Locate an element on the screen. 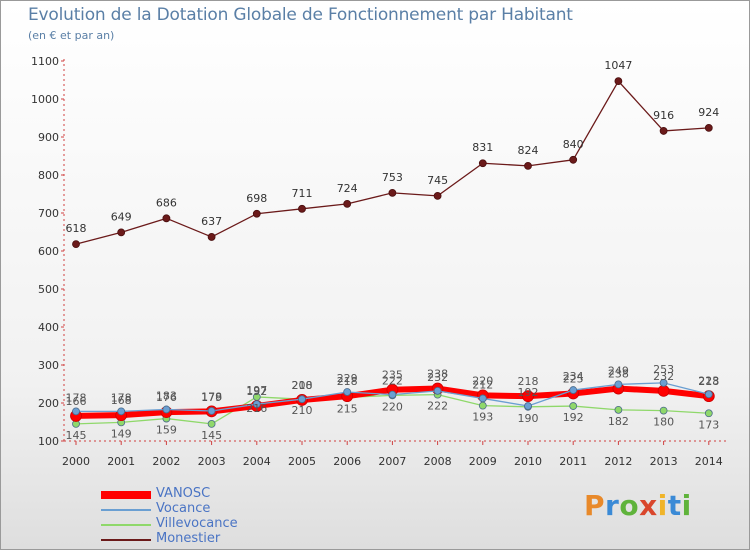 This screenshot has width=750, height=550. data-label-vanosc: 192 is located at coordinates (256, 391).